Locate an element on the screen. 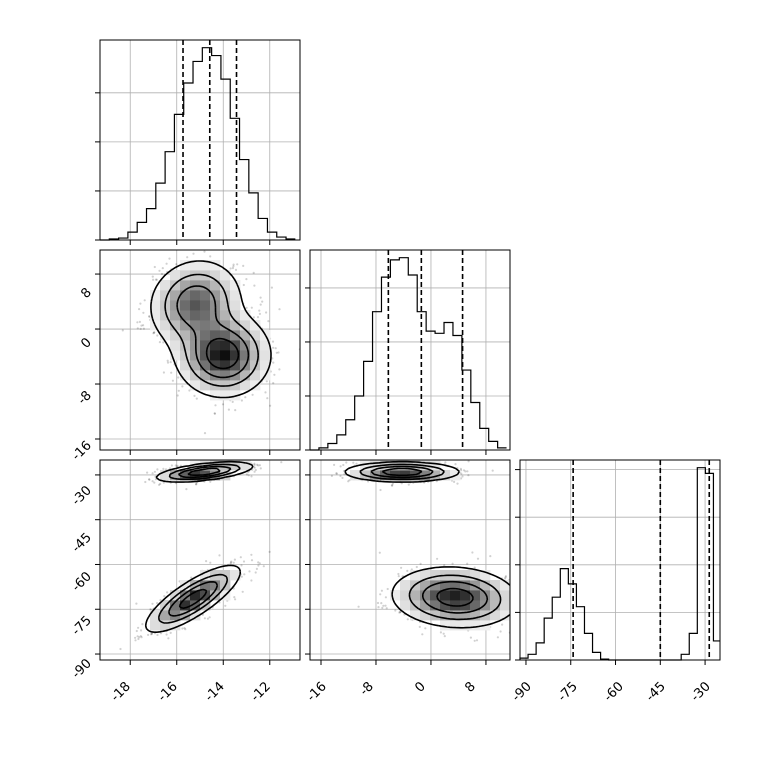  marginal-3-panel is located at coordinates (618, 562).